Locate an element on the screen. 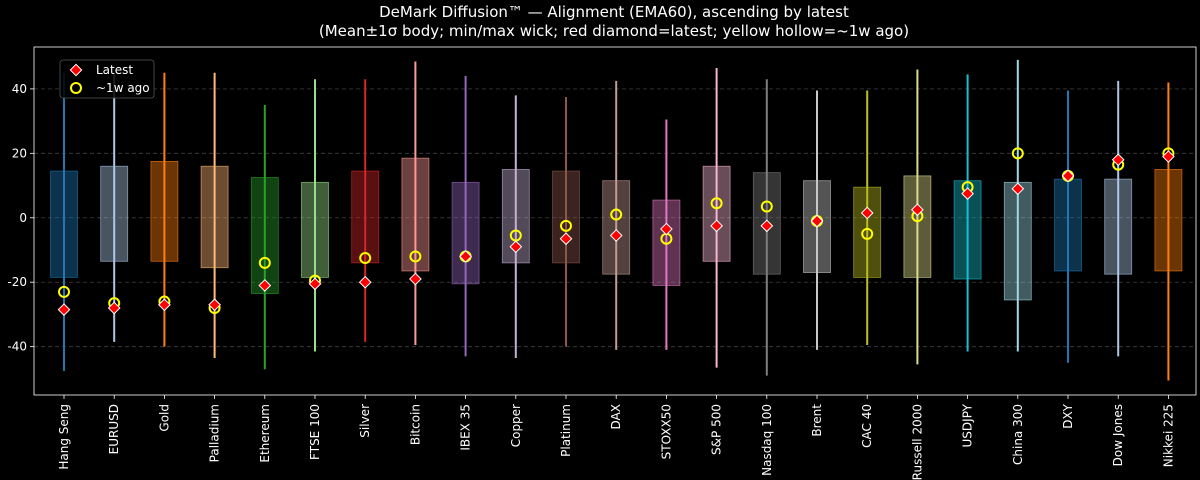 This screenshot has width=1200, height=480. legend-frame is located at coordinates (107, 79).